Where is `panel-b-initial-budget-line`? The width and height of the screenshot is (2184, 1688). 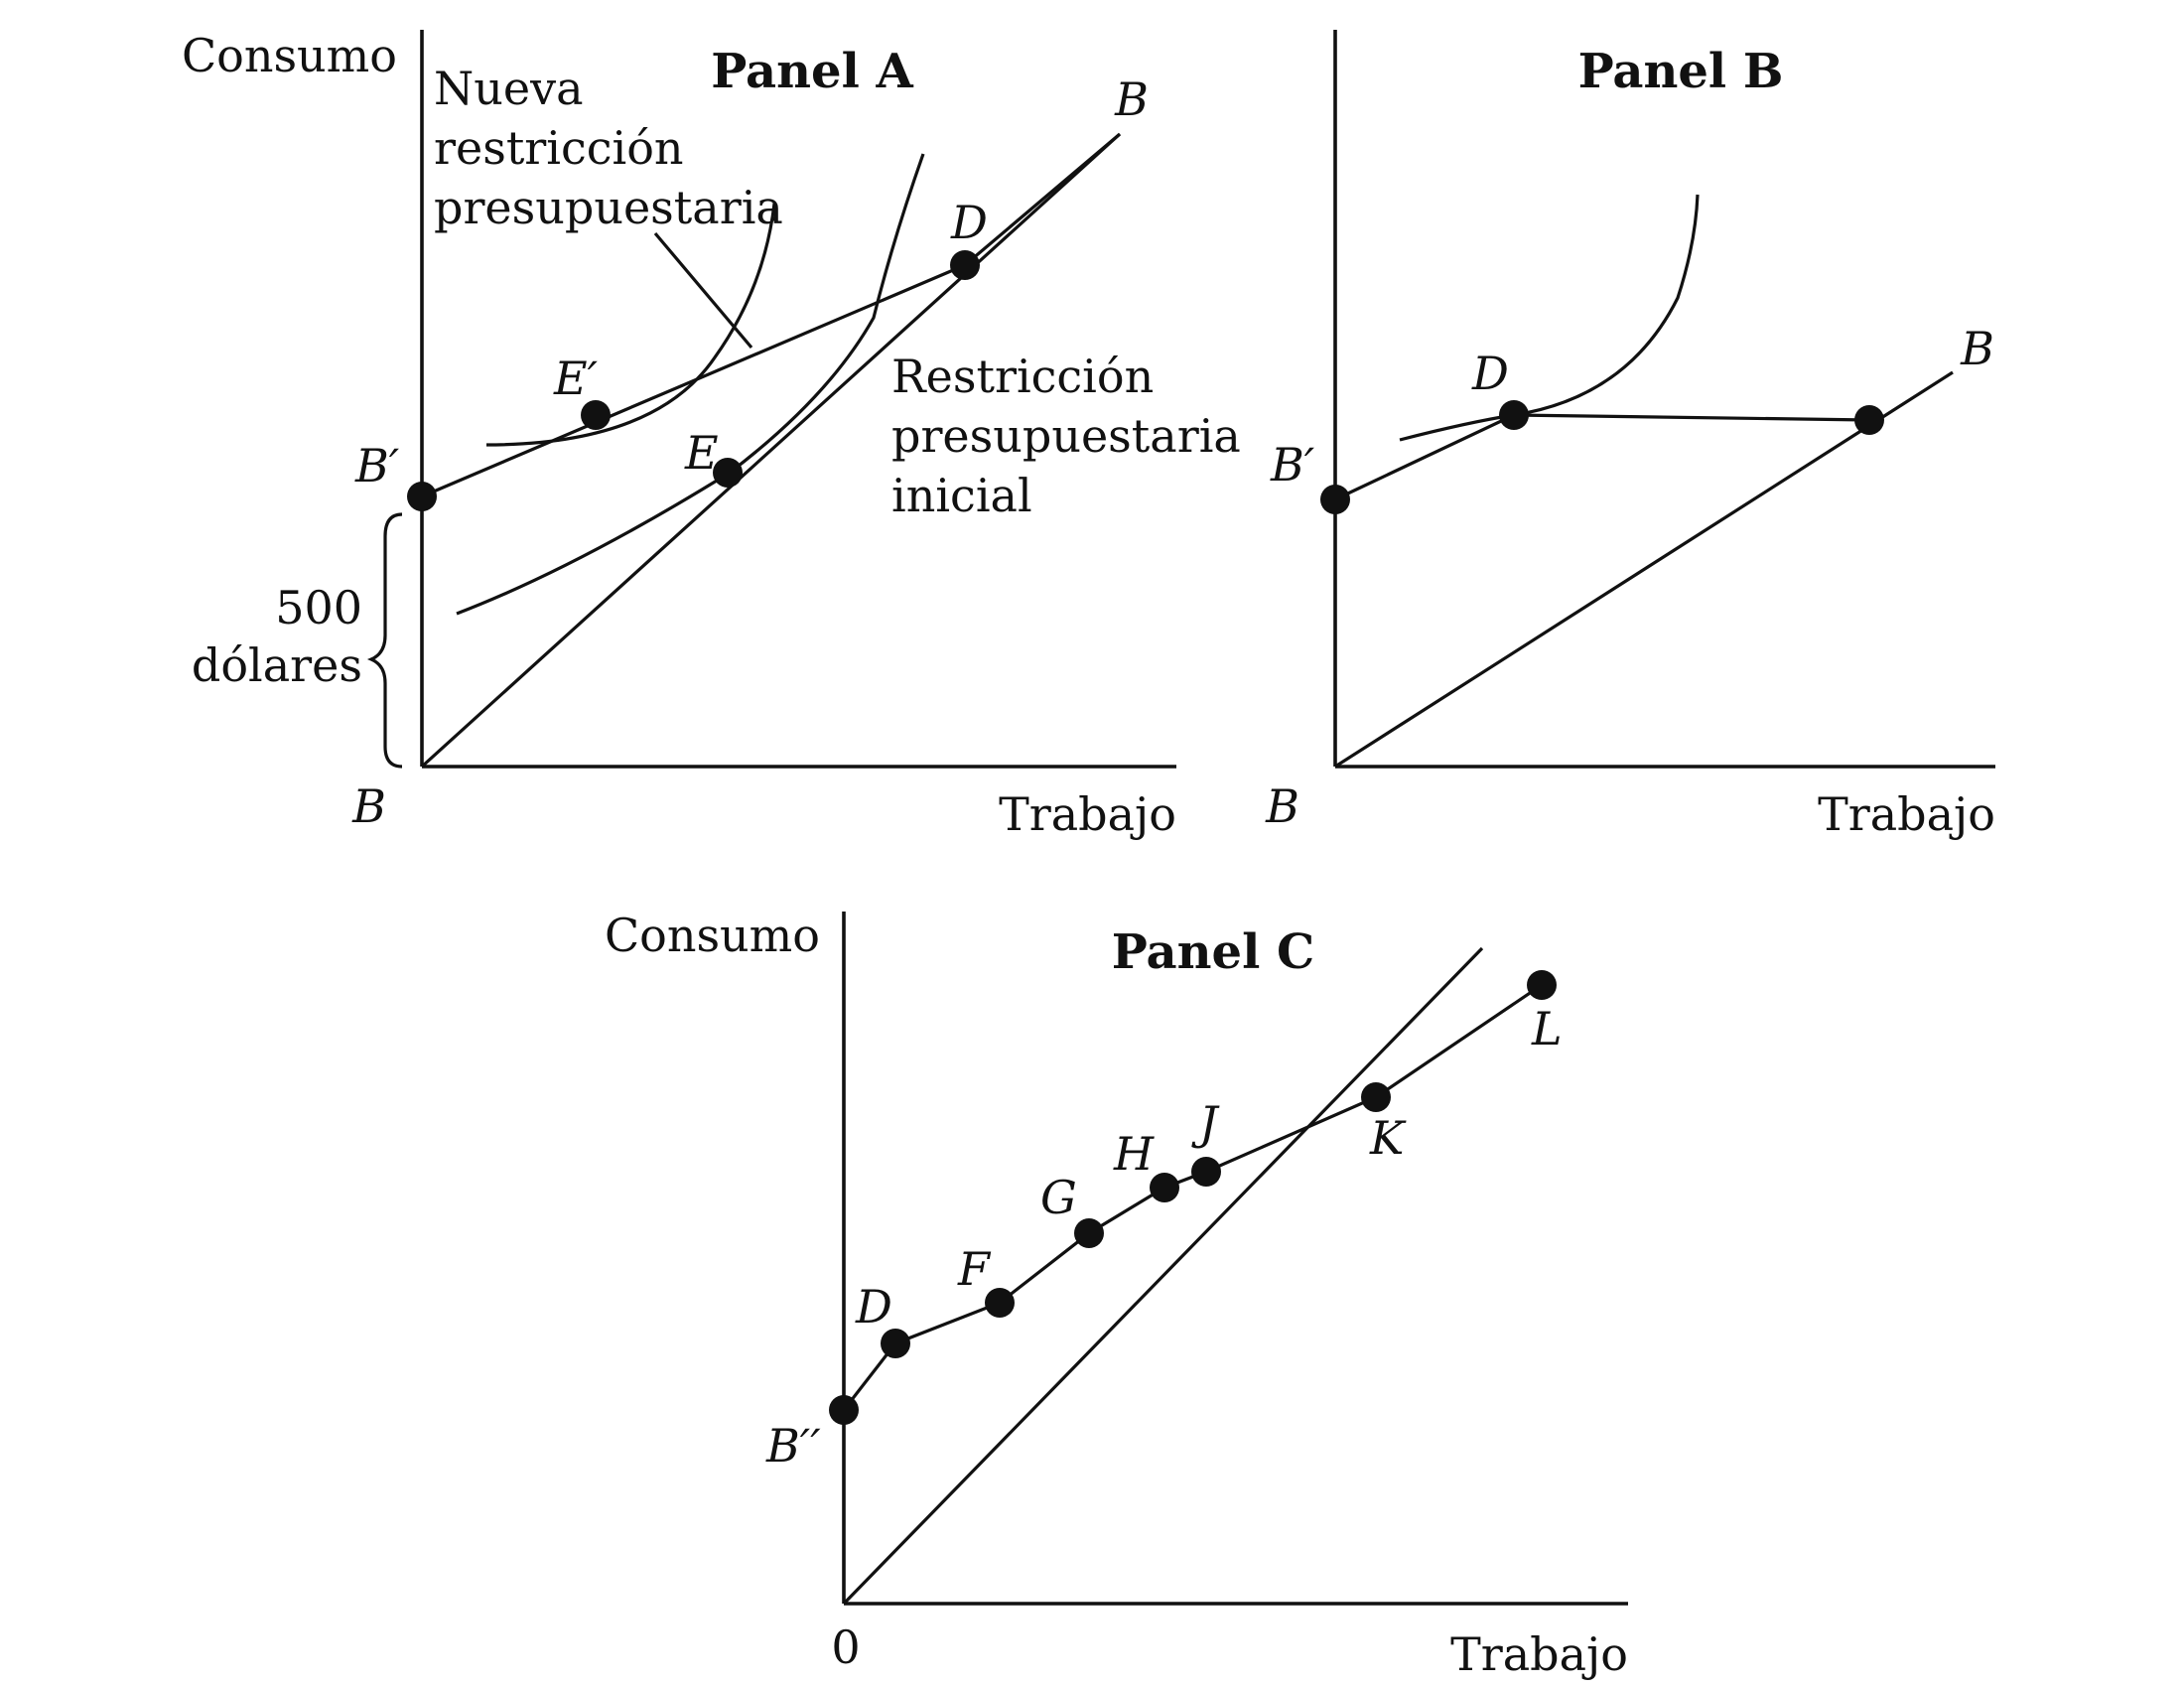
panel-b-initial-budget-line is located at coordinates (1644, 569).